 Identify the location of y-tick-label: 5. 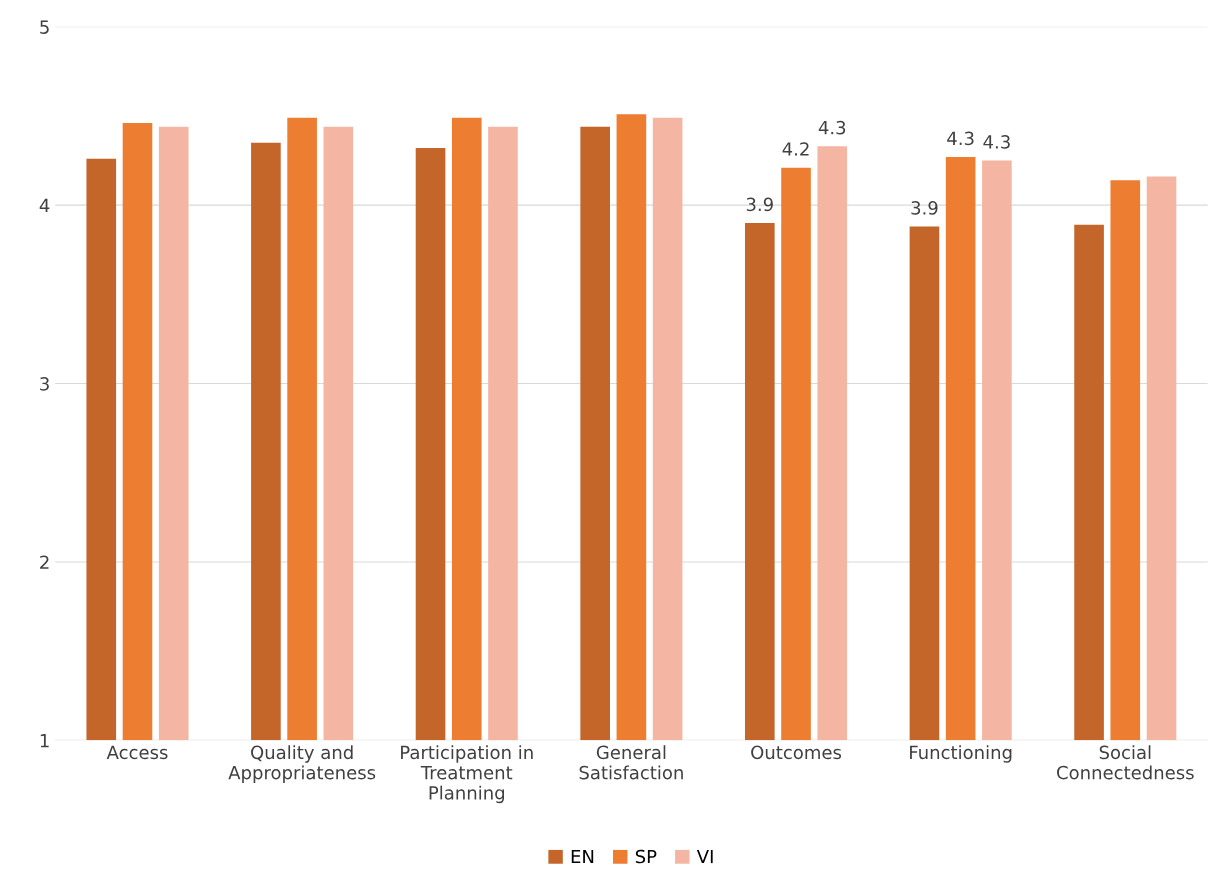
(44, 27).